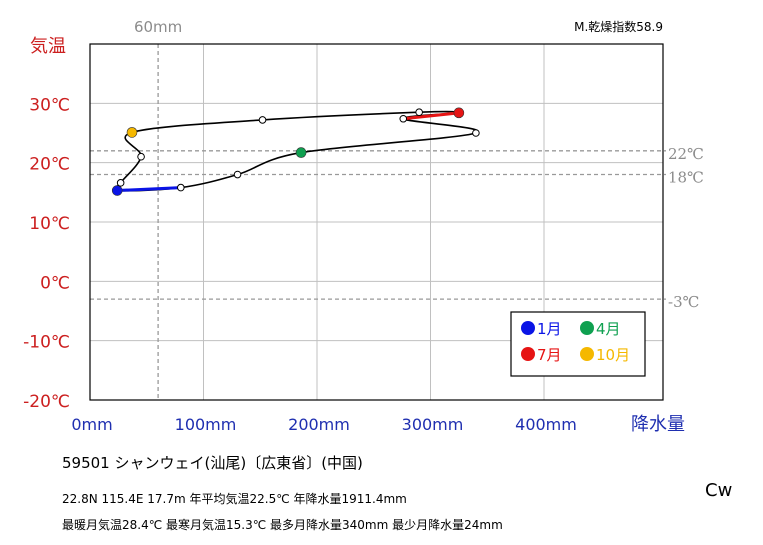 The height and width of the screenshot is (545, 763). What do you see at coordinates (719, 490) in the screenshot?
I see `climate-code: Cw` at bounding box center [719, 490].